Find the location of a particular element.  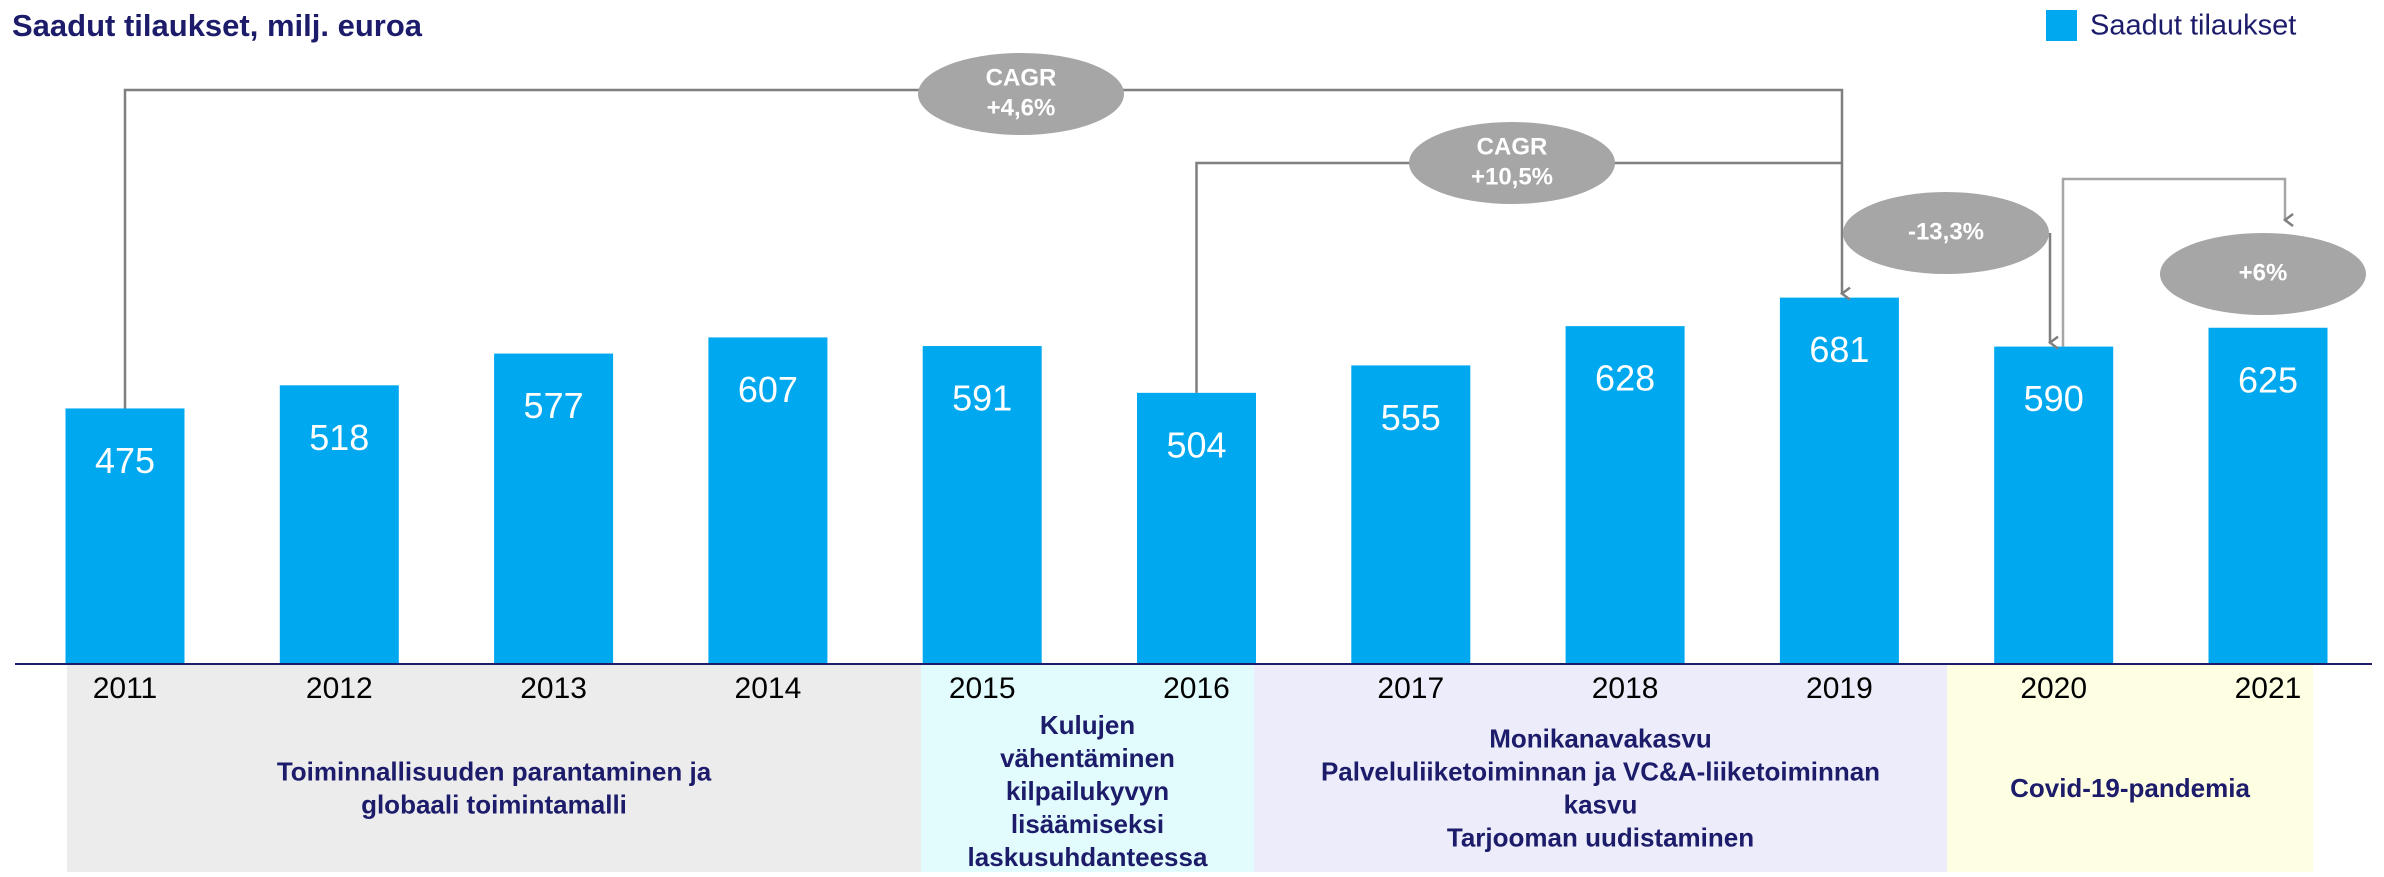

x-tick-label: 2017 is located at coordinates (1410, 688).